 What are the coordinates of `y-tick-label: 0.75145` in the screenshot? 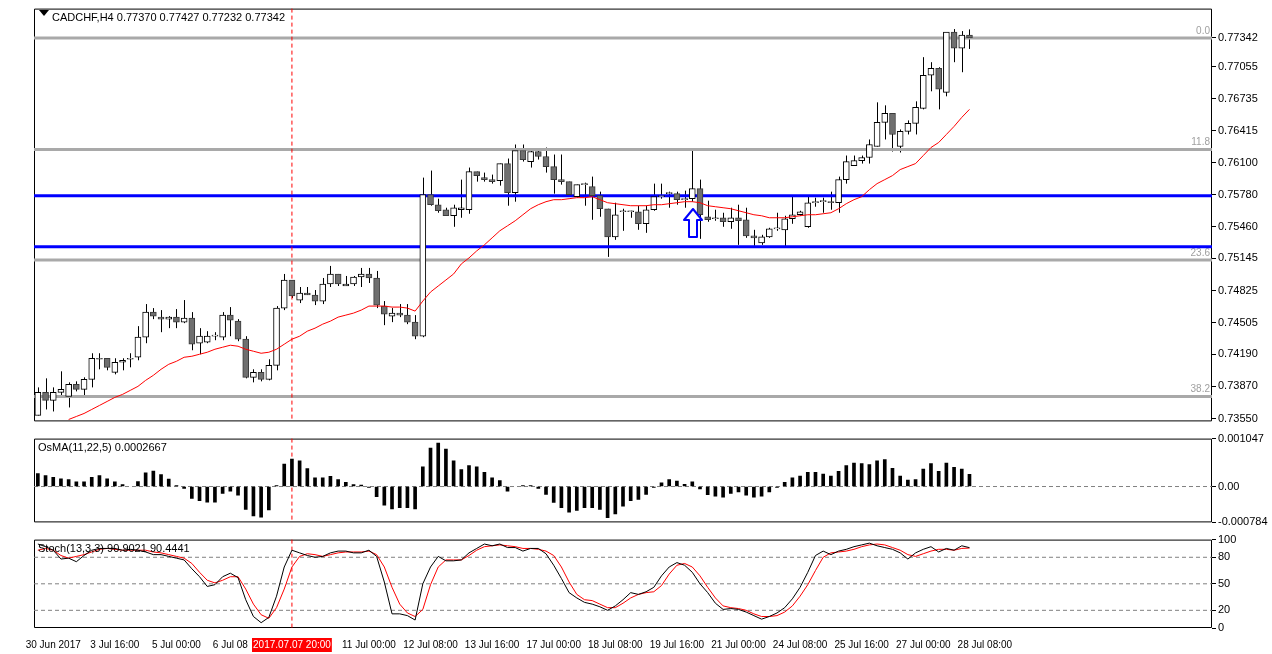 It's located at (1238, 257).